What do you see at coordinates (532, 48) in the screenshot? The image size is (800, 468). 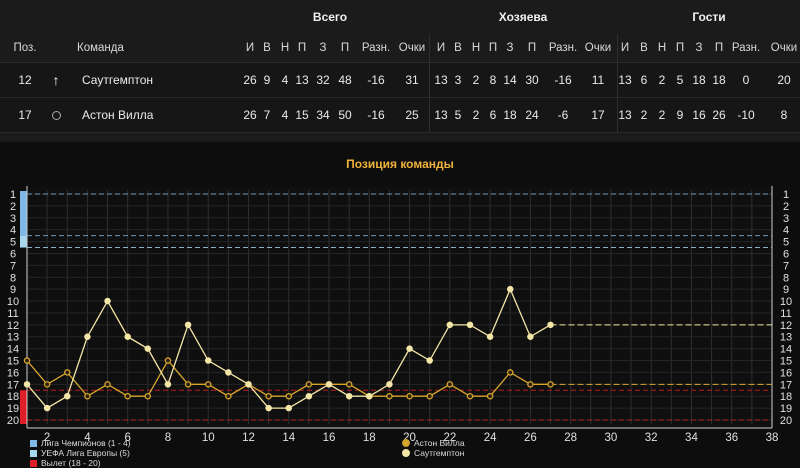 I see `col-home-5: П` at bounding box center [532, 48].